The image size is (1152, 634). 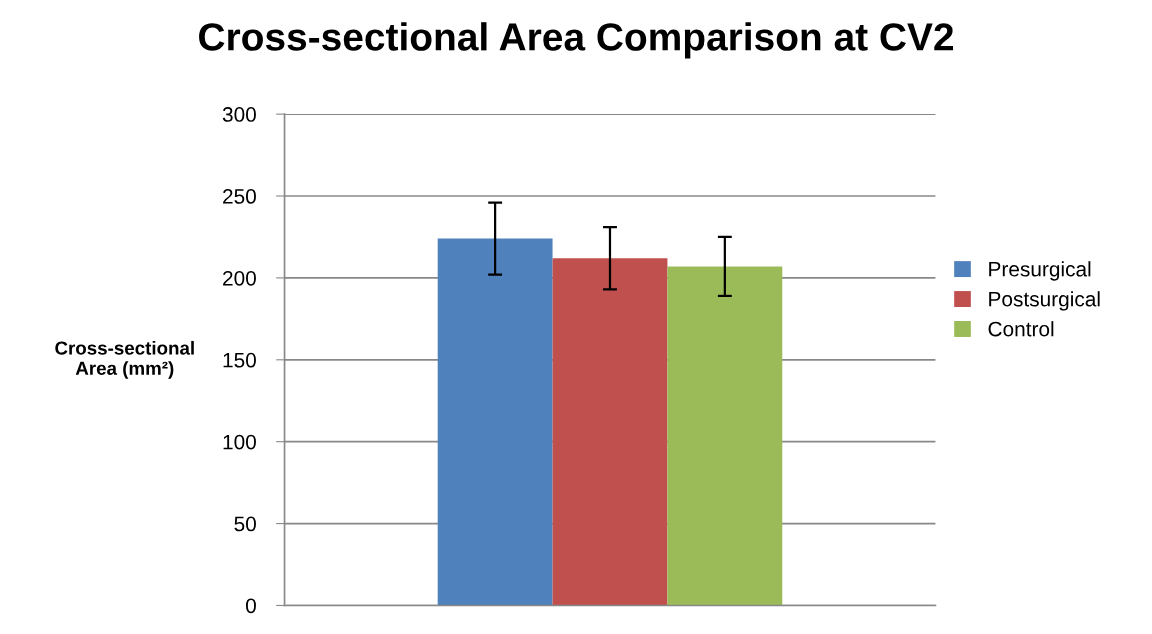 What do you see at coordinates (1044, 301) in the screenshot?
I see `legend-label: Postsurgical` at bounding box center [1044, 301].